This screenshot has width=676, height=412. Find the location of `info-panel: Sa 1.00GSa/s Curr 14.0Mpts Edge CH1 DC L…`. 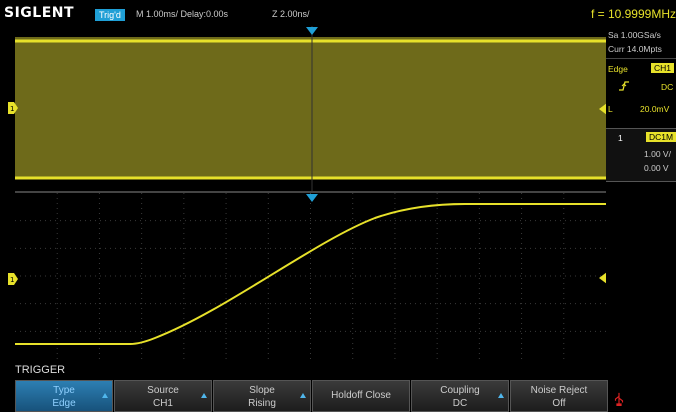

info-panel: Sa 1.00GSa/s Curr 14.0Mpts Edge CH1 DC L… is located at coordinates (641, 193).